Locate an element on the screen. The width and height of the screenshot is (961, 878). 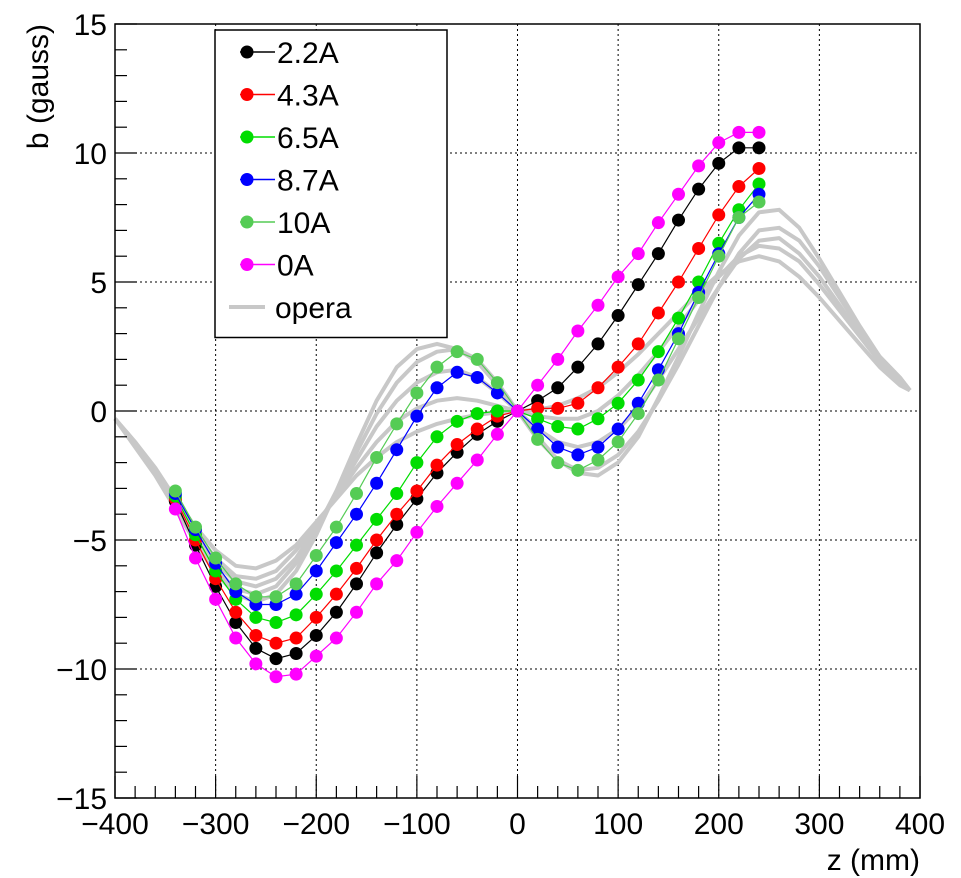
legend-item: 2.2A is located at coordinates (289, 53).